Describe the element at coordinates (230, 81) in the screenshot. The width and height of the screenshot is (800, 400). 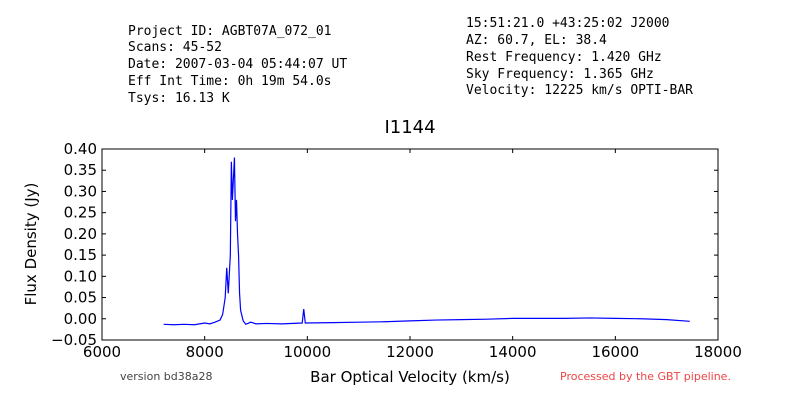
I see `header-line: Eff Int Time: 0h 19m 54.0s` at that location.